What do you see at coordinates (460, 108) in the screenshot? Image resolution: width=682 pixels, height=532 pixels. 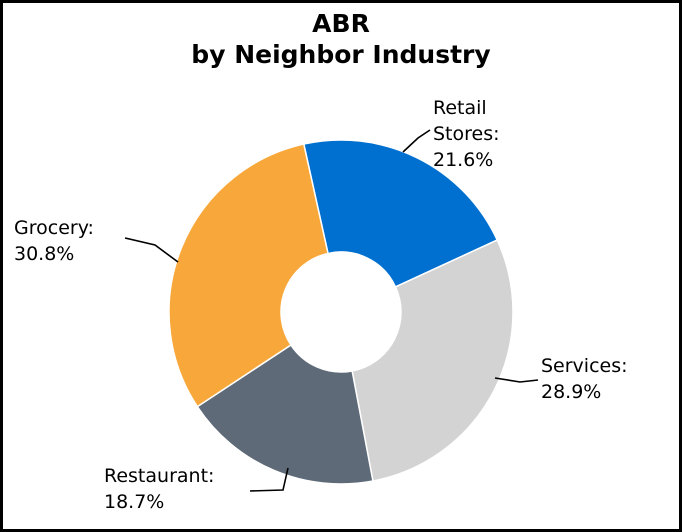 I see `label-retail-stores-line-1: Retail` at bounding box center [460, 108].